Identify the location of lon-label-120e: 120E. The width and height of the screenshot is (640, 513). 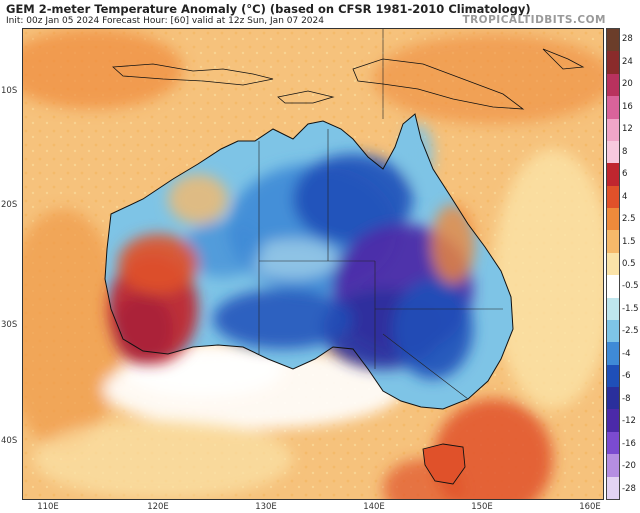
(158, 507).